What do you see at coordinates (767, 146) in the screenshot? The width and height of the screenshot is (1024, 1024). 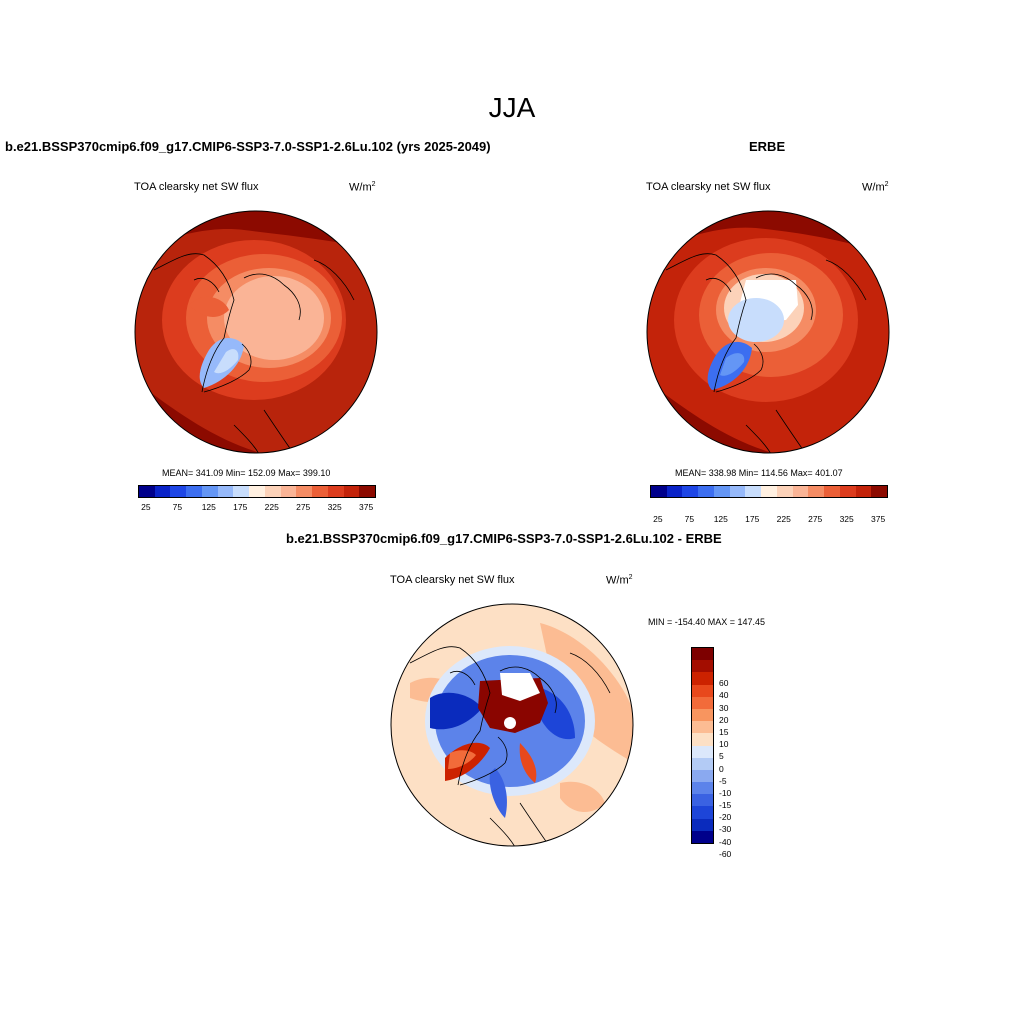 I see `obs-panel-title: ERBE` at bounding box center [767, 146].